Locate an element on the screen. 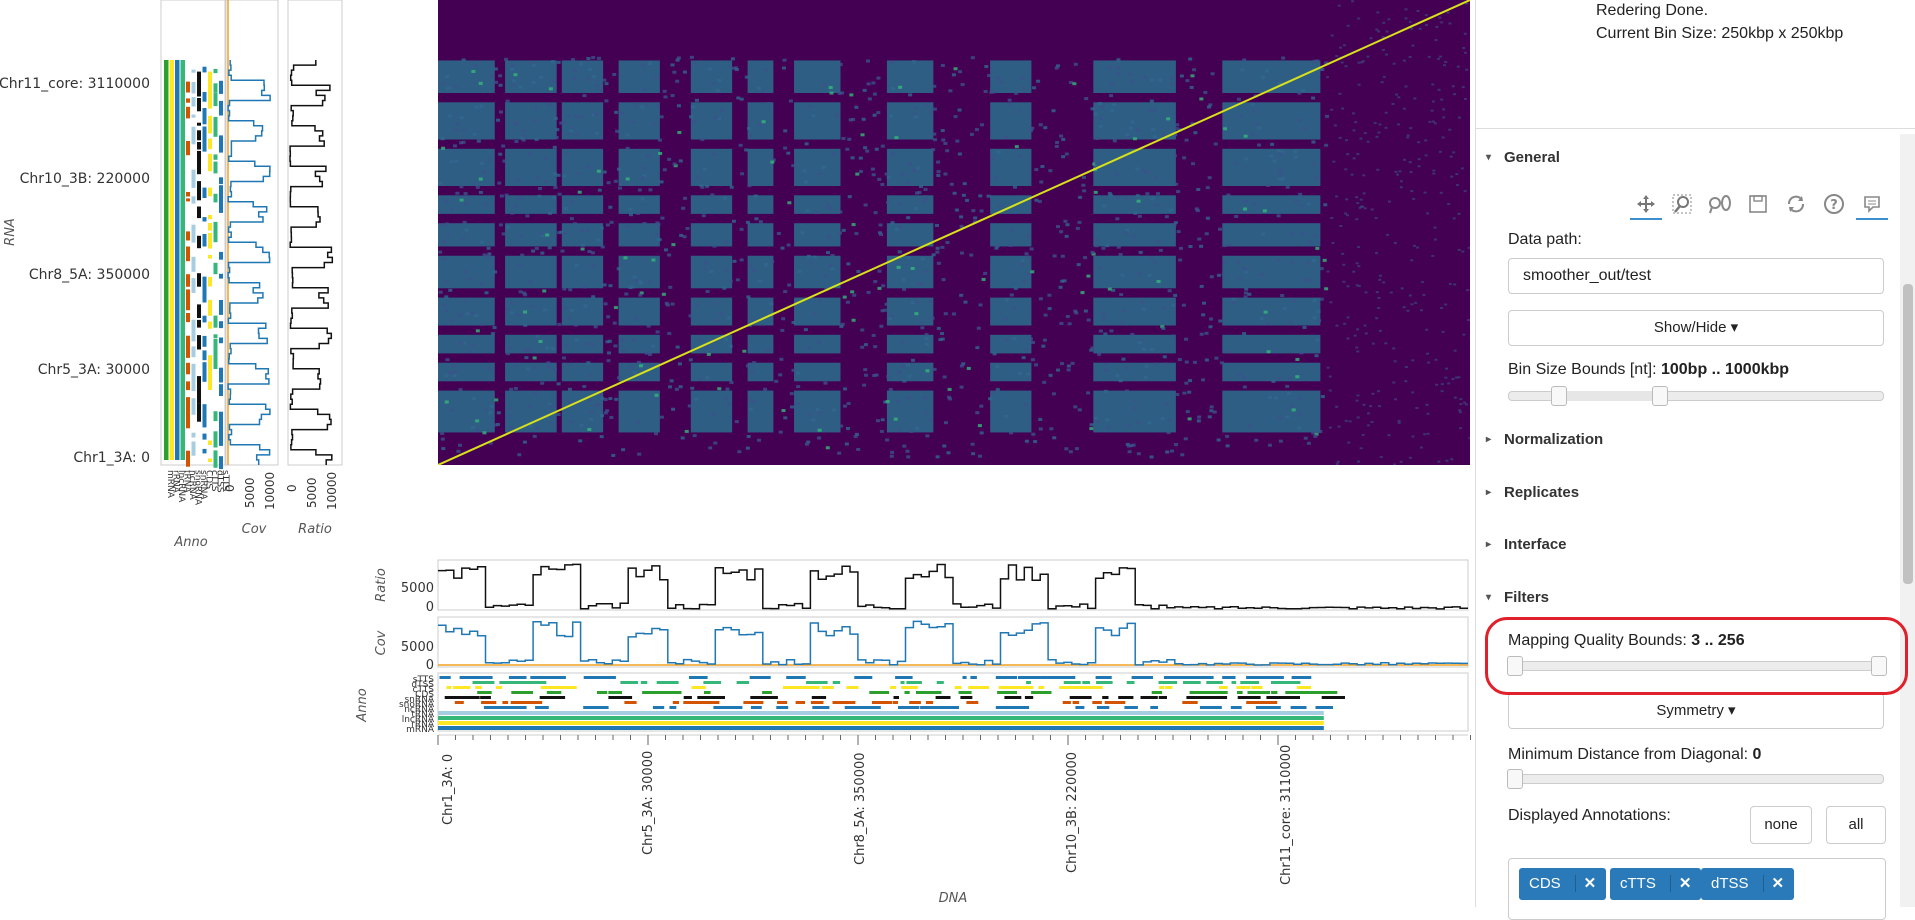 The height and width of the screenshot is (920, 1915). section-normalization: ▸ Normalization is located at coordinates (1544, 439).